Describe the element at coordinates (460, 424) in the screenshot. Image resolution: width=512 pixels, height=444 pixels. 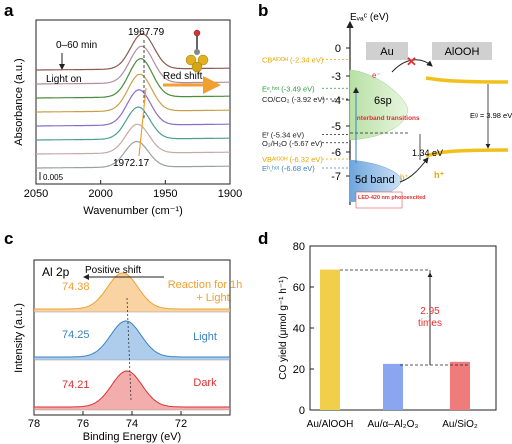
I see `category-label-2: Au/SiO₂` at that location.